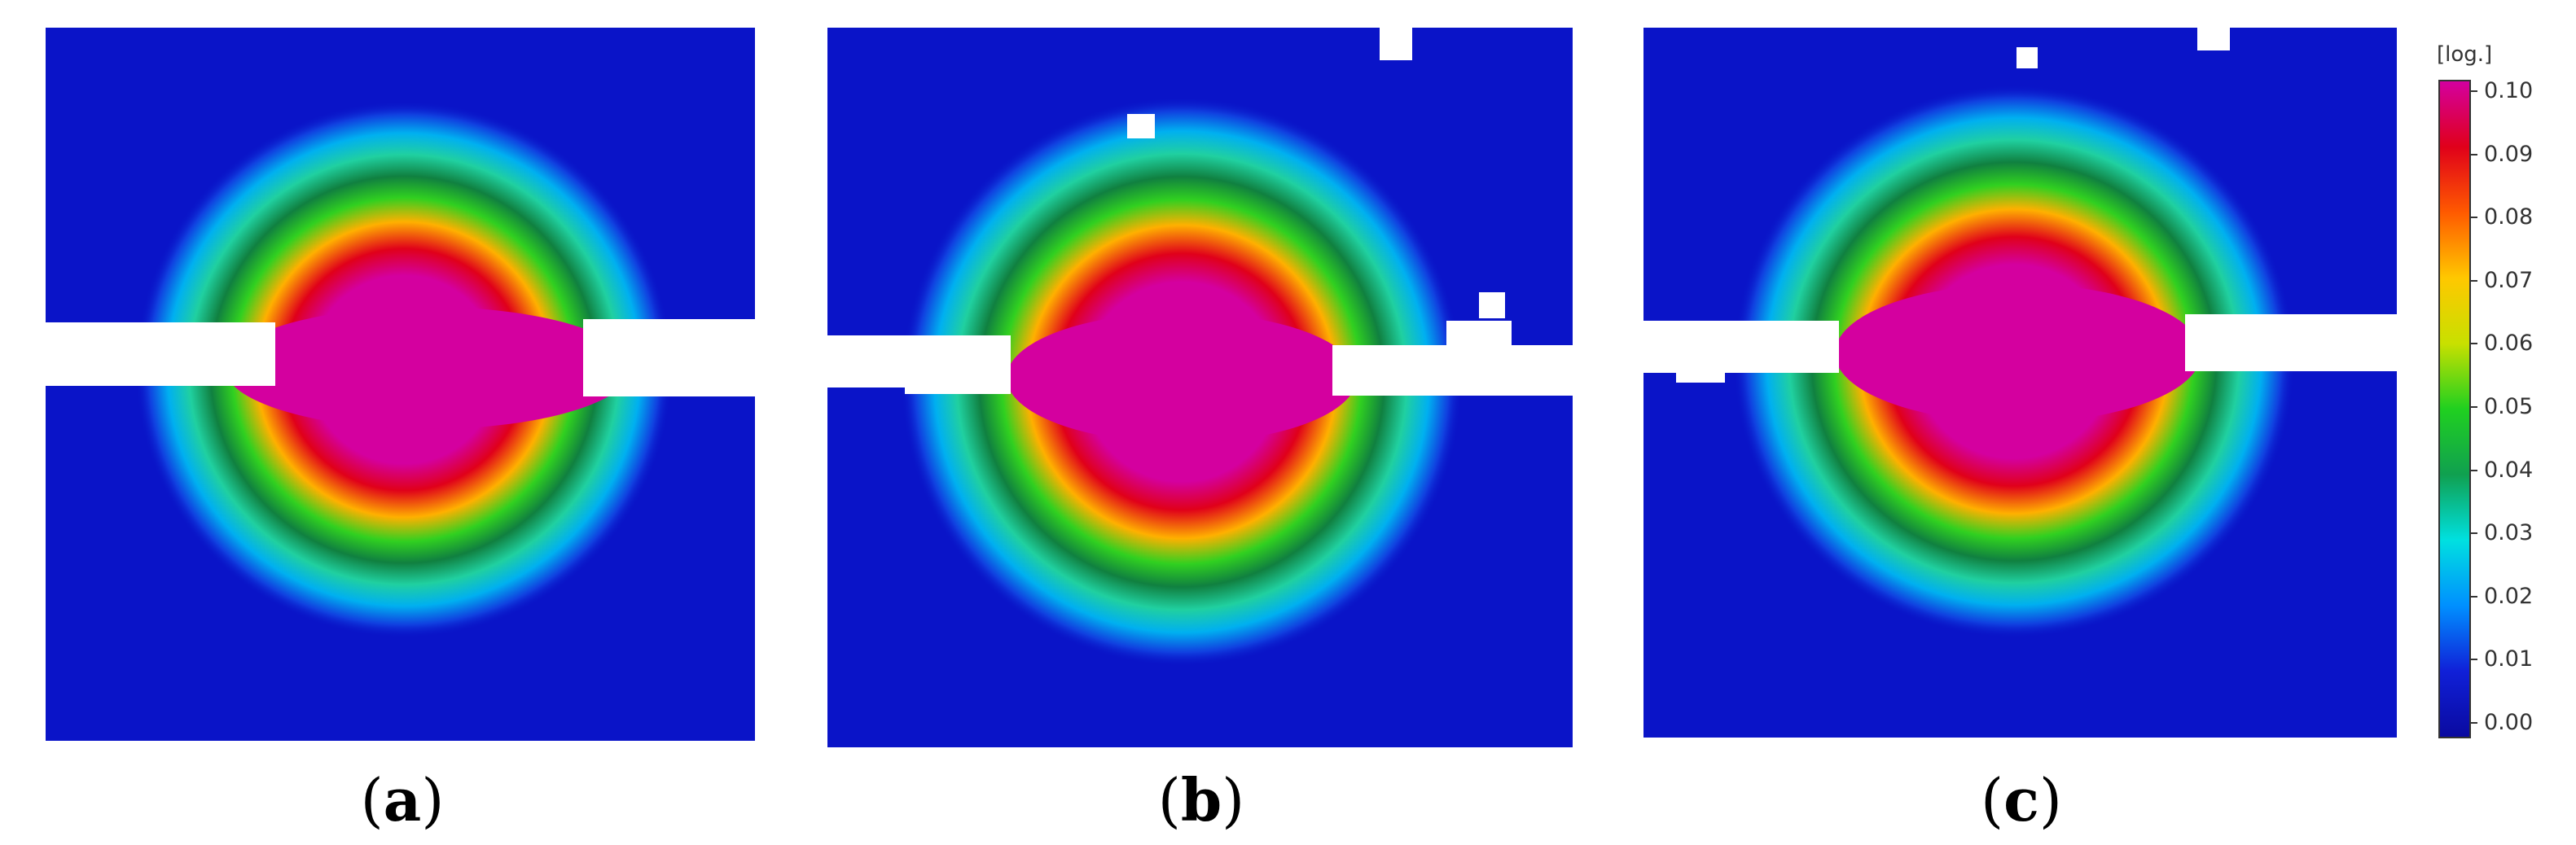  Describe the element at coordinates (1201, 799) in the screenshot. I see `caption-b: (b)` at that location.